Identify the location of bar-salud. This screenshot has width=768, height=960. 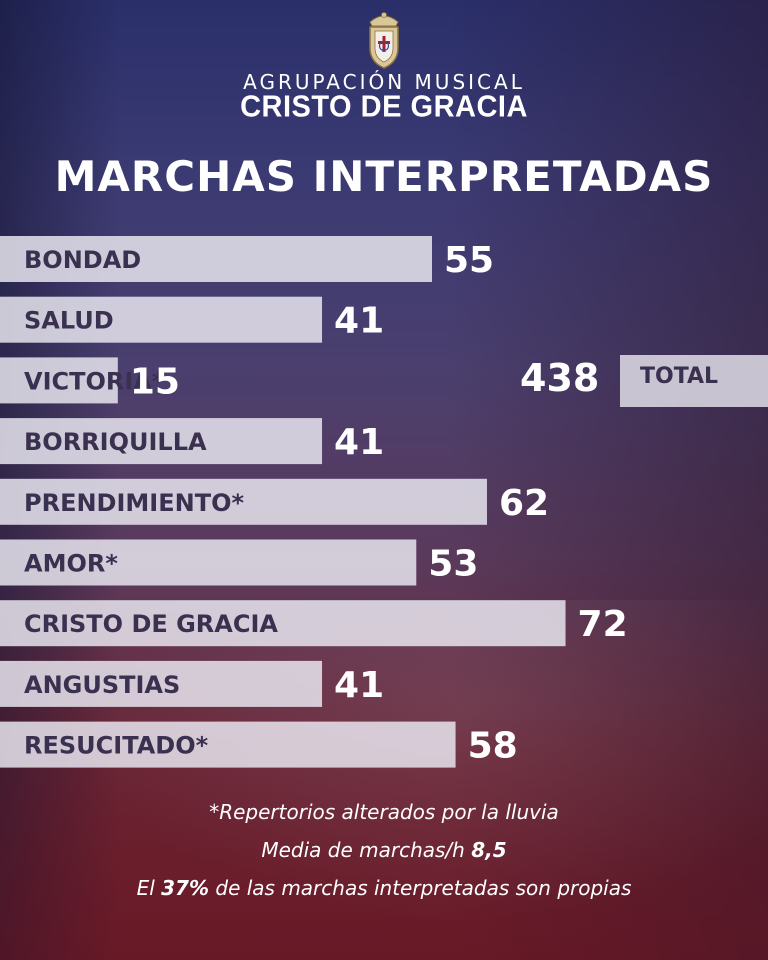
(161, 319).